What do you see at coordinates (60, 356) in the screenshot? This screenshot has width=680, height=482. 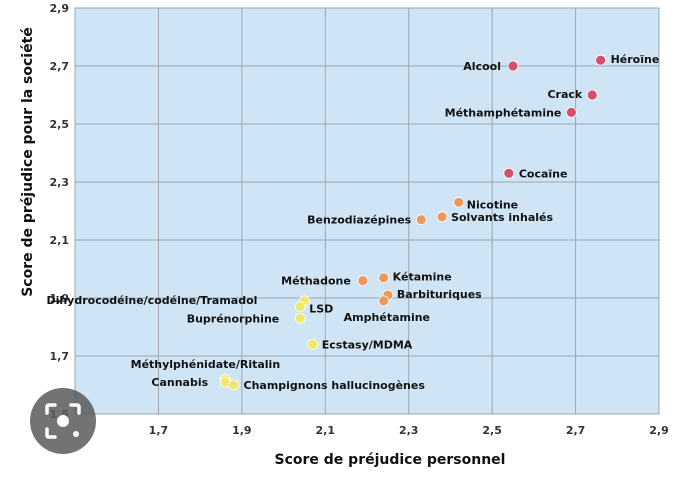 I see `y-tick-label: 1,7` at bounding box center [60, 356].